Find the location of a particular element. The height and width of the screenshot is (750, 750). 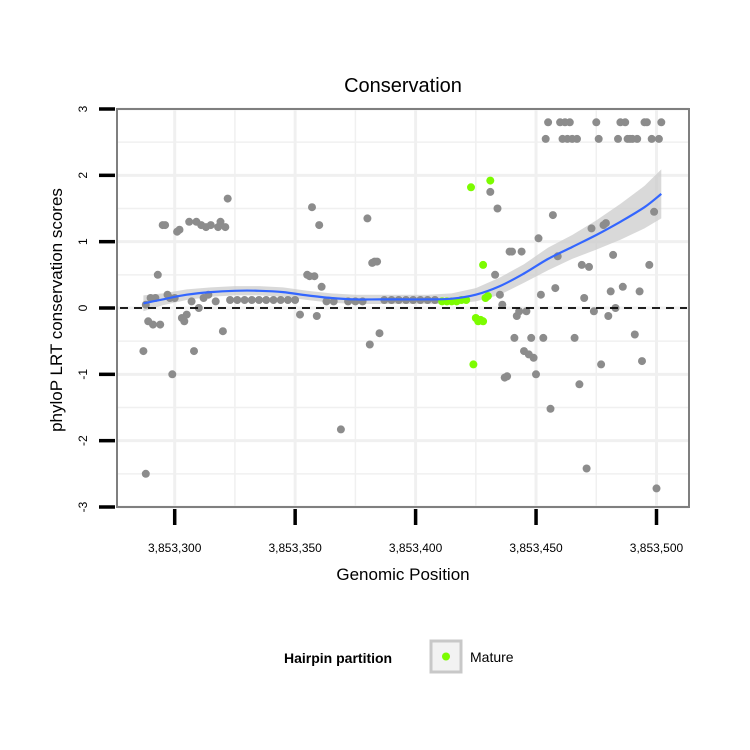

y-axis-title: phyloP LRT conservation scores is located at coordinates (56, 310).